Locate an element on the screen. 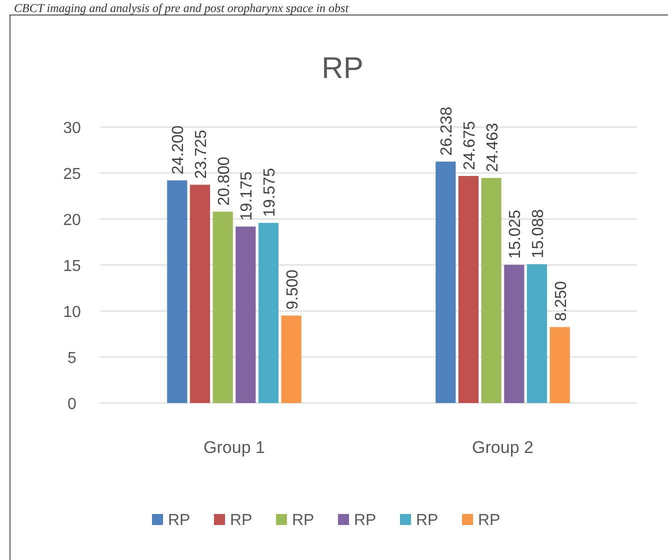 The image size is (668, 560). data-label: 20.800 is located at coordinates (224, 181).